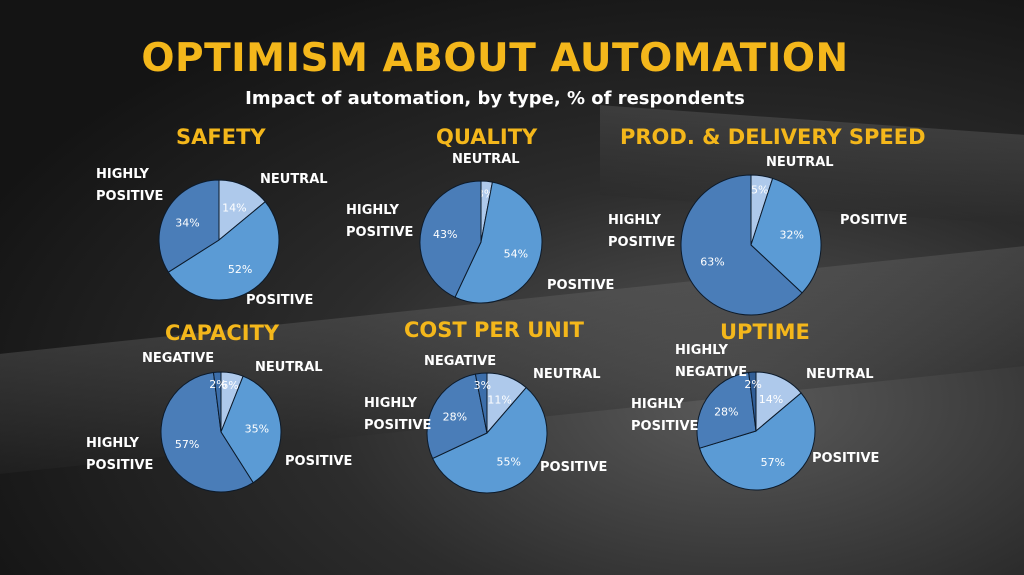  I want to click on pie-value-label: 52%, so click(240, 269).